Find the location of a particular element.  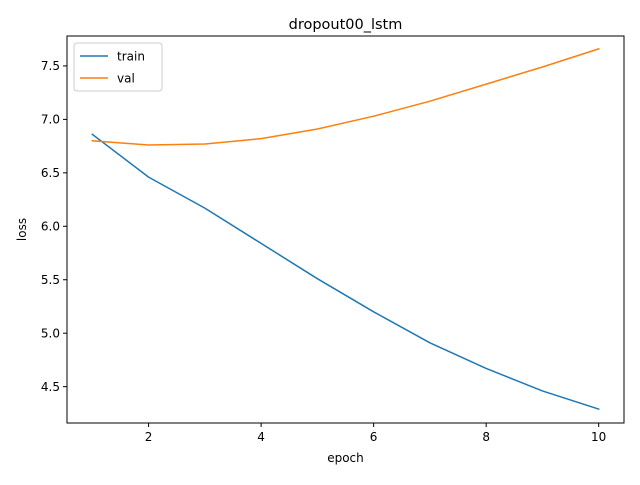

y-tick-label: 5.5 is located at coordinates (50, 280).